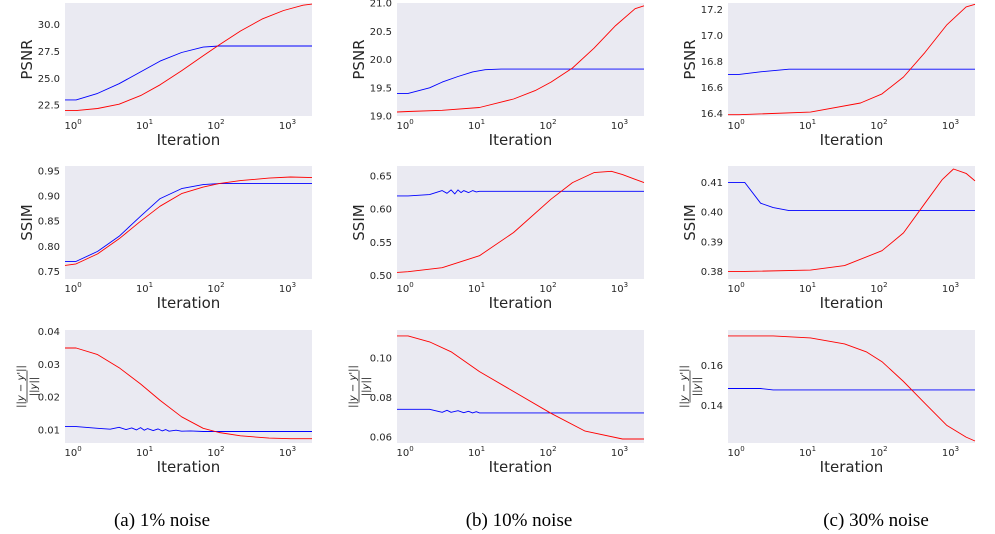 Image resolution: width=995 pixels, height=534 pixels. Describe the element at coordinates (712, 10) in the screenshot. I see `y-tick-label: 17.2` at that location.